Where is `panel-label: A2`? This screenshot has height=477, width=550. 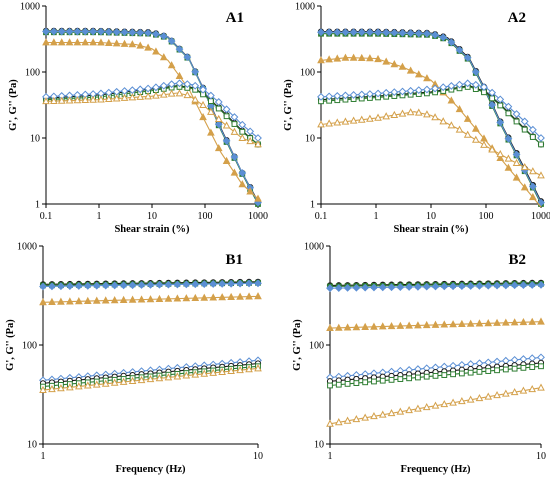
panel-label: A2 is located at coordinates (517, 18).